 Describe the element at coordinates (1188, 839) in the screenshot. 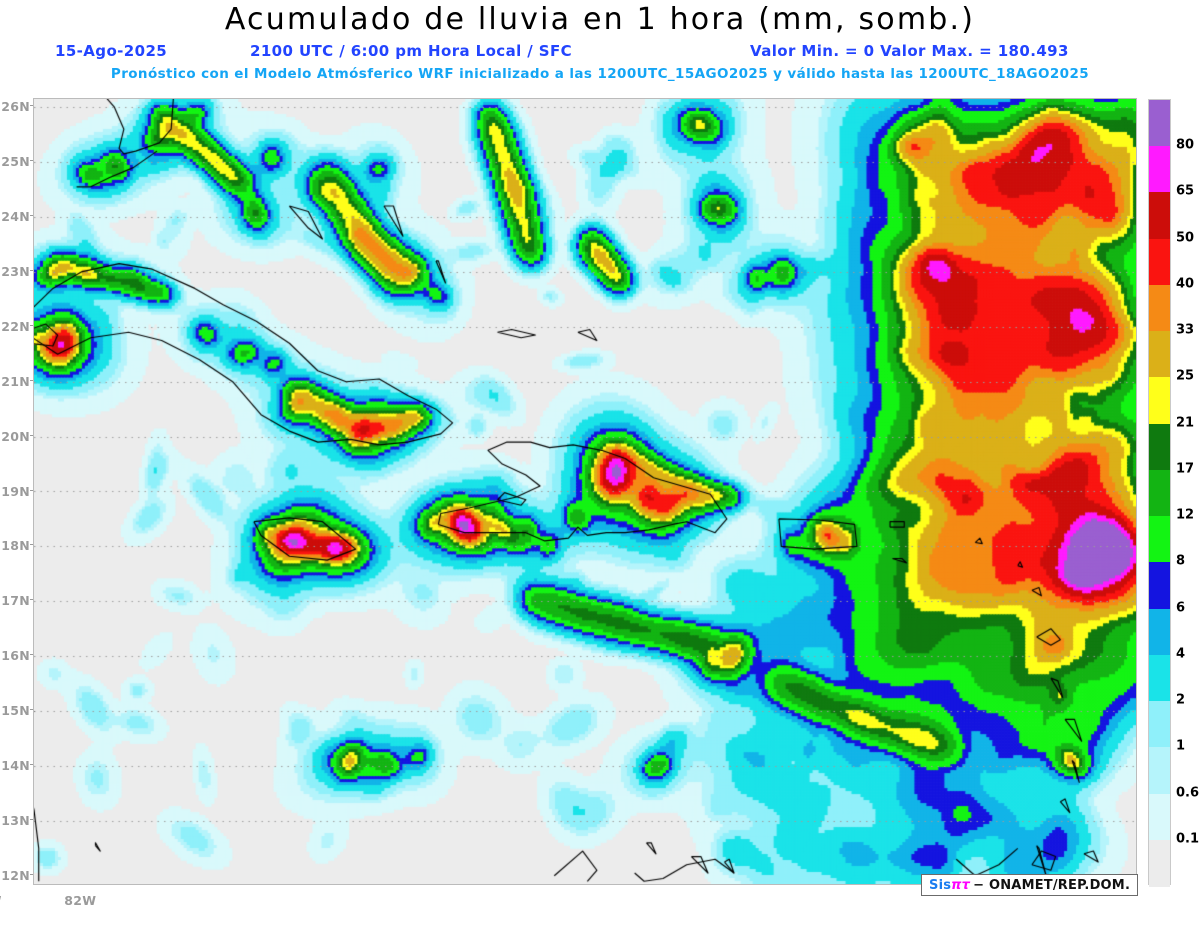

I see `colorbar-tick-label: 0.1` at that location.